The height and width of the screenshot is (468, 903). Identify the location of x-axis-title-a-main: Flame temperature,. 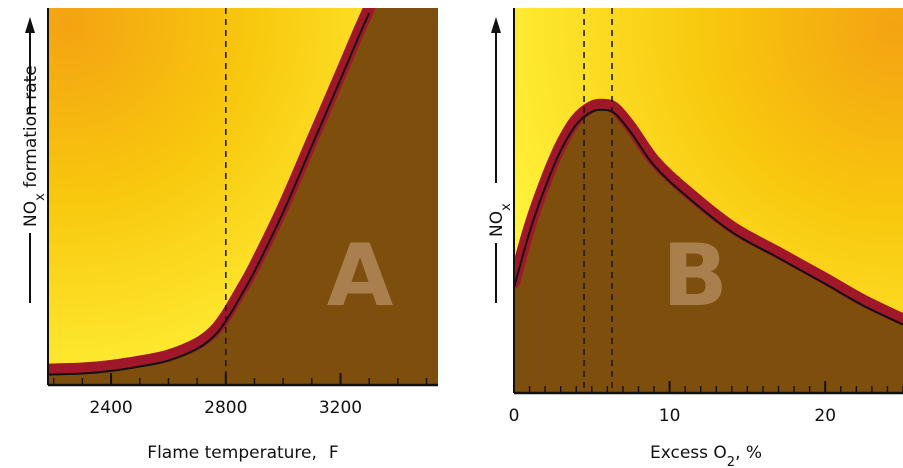
(232, 453).